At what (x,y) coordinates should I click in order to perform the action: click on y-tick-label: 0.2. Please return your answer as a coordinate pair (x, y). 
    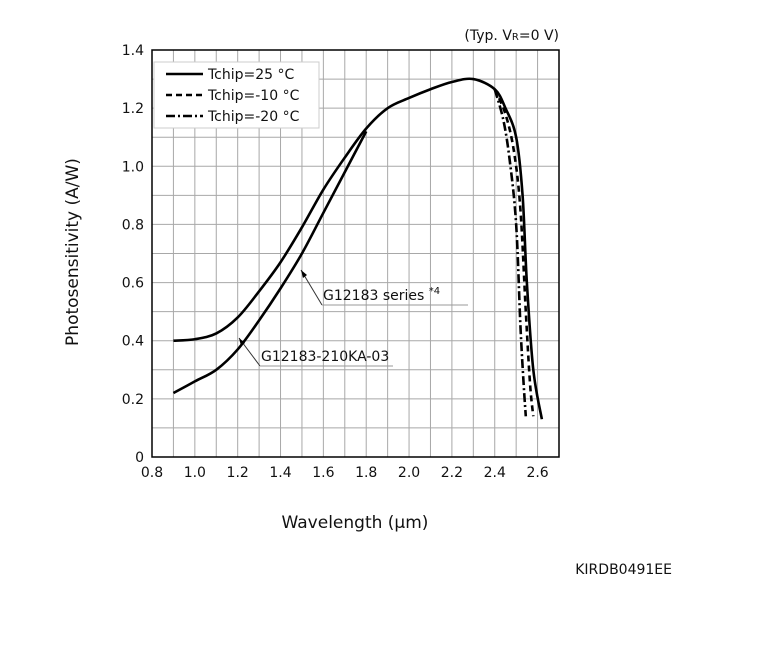
    Looking at the image, I should click on (133, 400).